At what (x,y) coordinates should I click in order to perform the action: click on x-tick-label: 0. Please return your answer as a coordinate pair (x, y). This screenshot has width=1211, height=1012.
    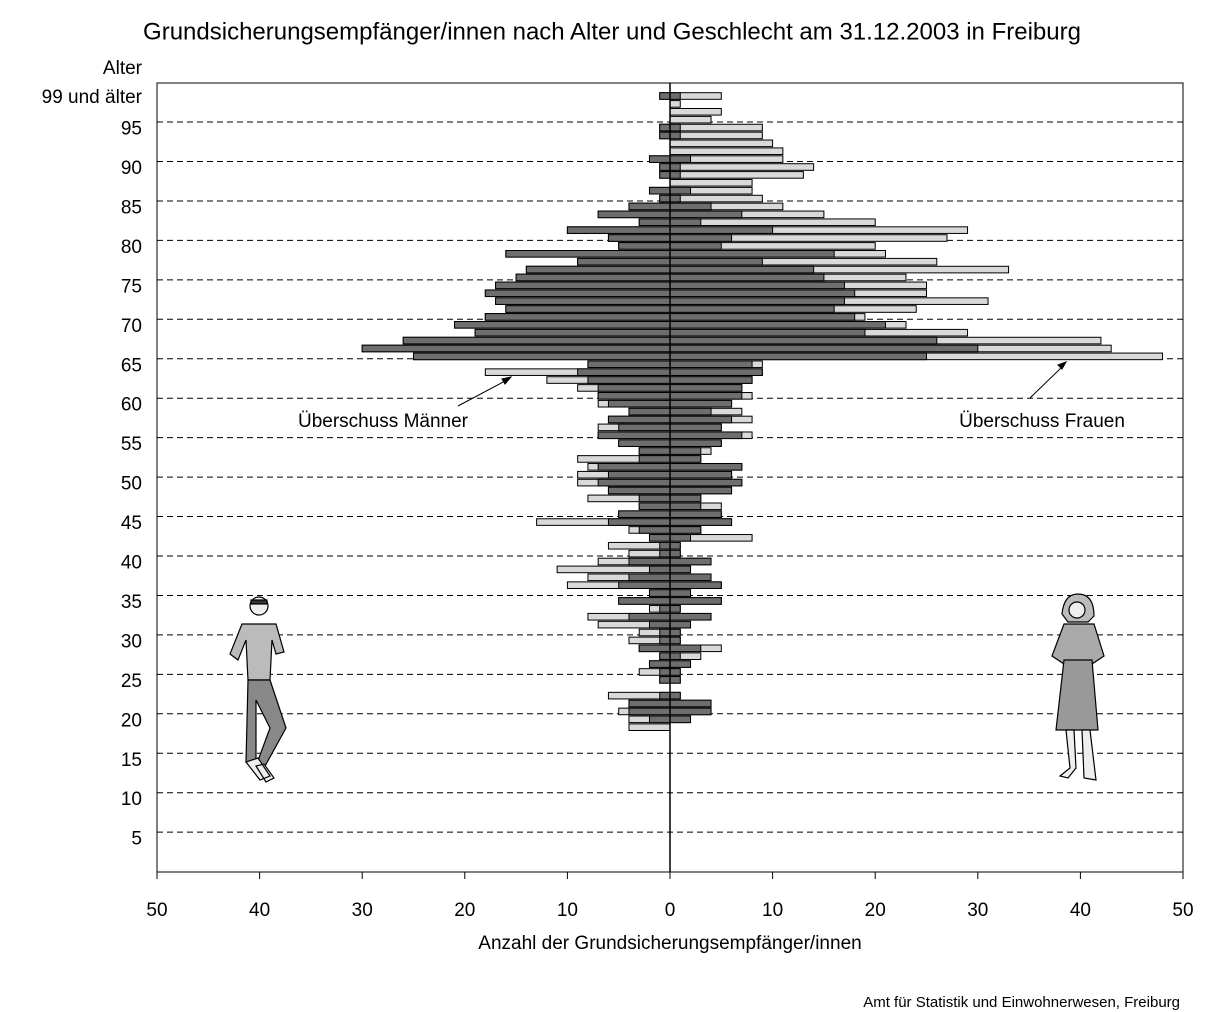
    Looking at the image, I should click on (670, 910).